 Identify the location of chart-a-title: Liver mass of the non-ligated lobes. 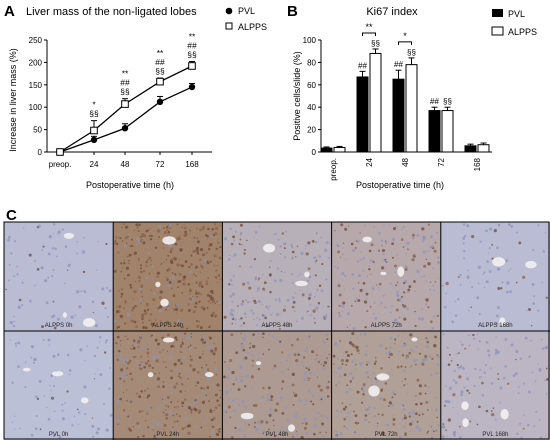
(111, 12).